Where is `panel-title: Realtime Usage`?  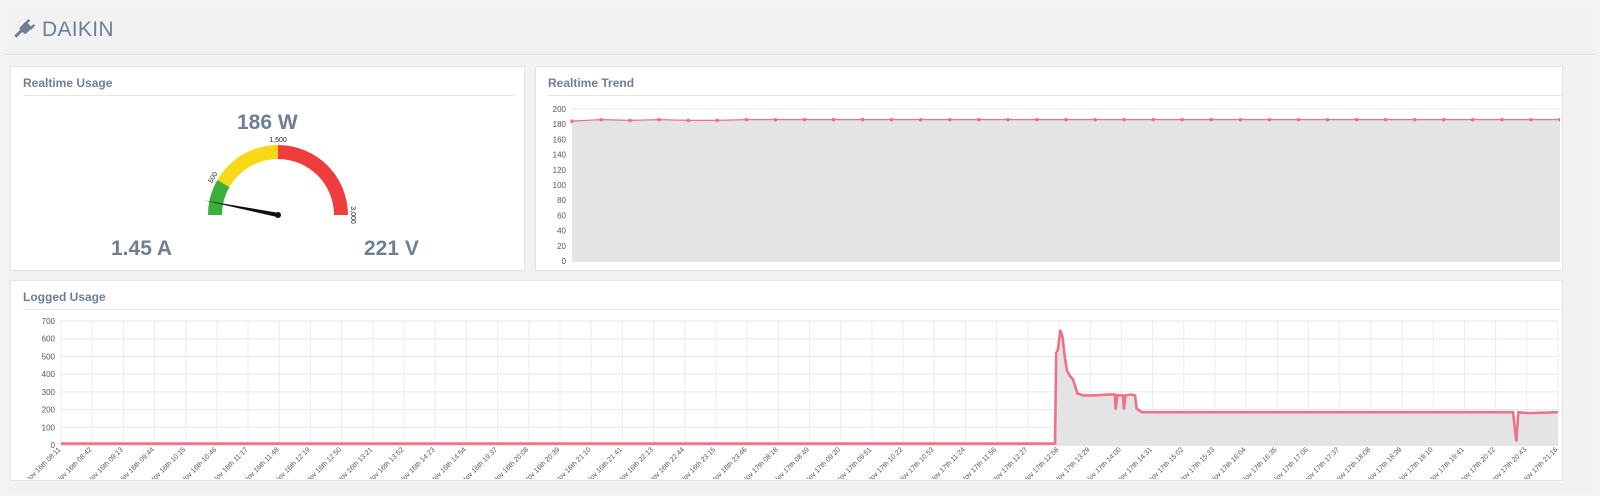
panel-title: Realtime Usage is located at coordinates (68, 83).